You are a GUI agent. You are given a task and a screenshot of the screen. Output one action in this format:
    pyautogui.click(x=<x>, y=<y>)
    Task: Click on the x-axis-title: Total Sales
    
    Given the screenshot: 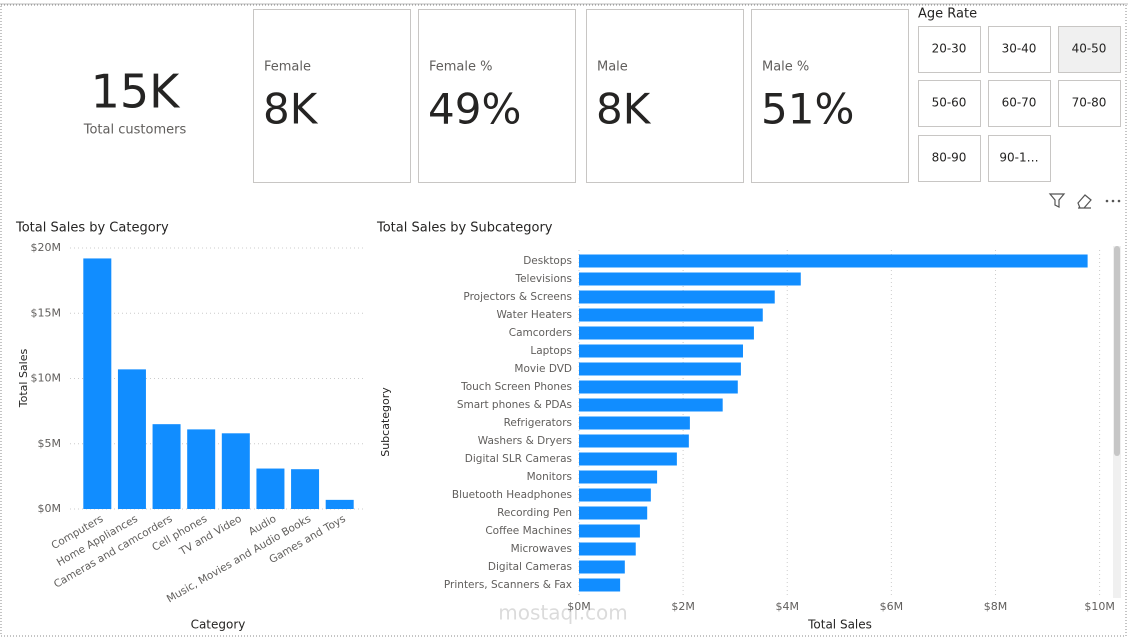 What is the action you would take?
    pyautogui.click(x=839, y=625)
    